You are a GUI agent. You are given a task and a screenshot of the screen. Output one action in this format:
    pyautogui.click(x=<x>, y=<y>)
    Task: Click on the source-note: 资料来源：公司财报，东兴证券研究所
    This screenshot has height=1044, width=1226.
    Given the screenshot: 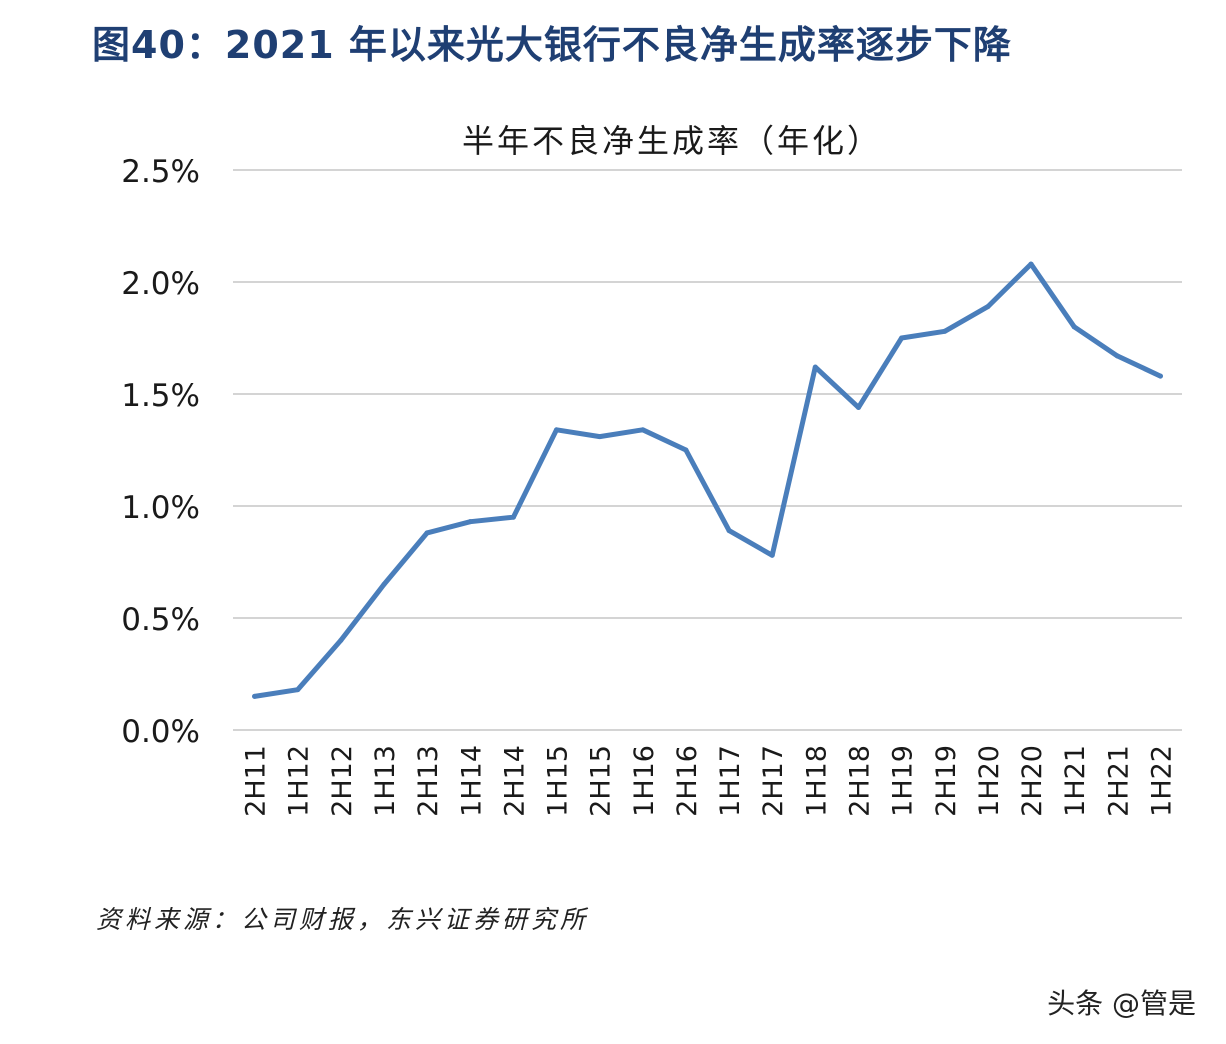 What is the action you would take?
    pyautogui.click(x=343, y=919)
    